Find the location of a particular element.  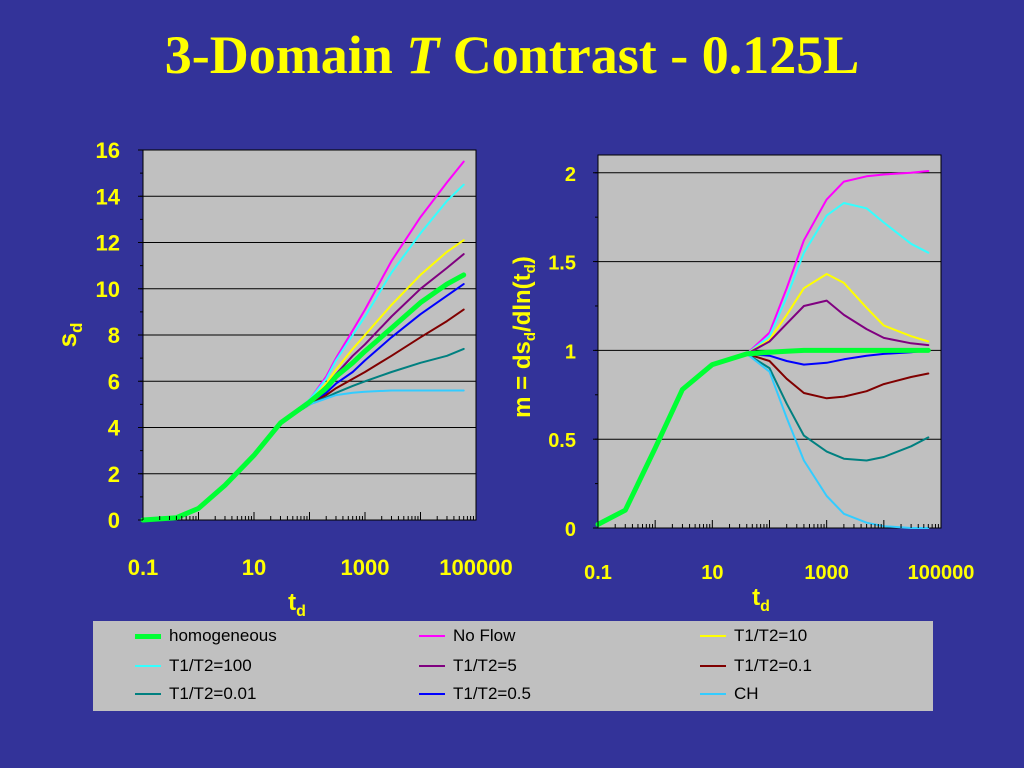

legend-item-t1-t2-0-5: T1/T2=0.5 is located at coordinates (475, 694).